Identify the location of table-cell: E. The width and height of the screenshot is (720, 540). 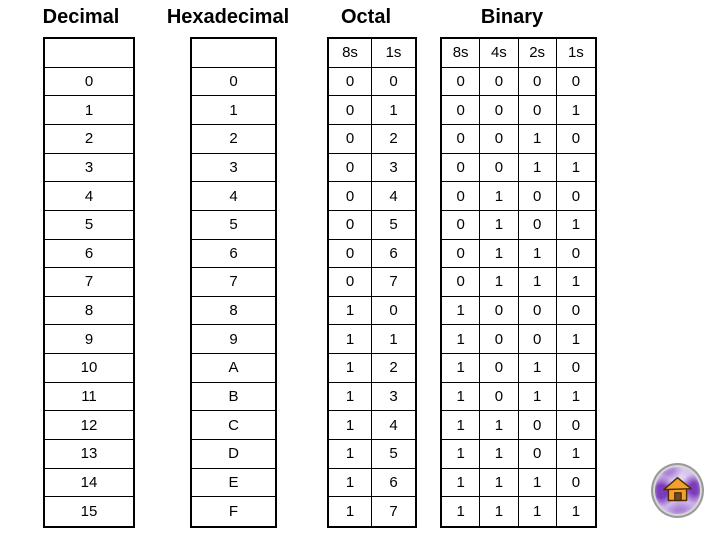
(233, 483).